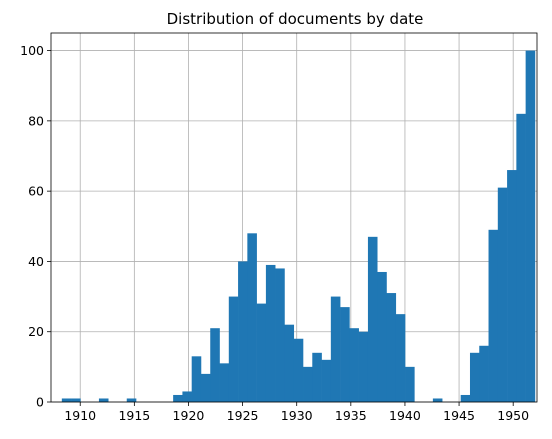 This screenshot has height=439, width=552. What do you see at coordinates (243, 415) in the screenshot?
I see `x-tick-label: 1925` at bounding box center [243, 415].